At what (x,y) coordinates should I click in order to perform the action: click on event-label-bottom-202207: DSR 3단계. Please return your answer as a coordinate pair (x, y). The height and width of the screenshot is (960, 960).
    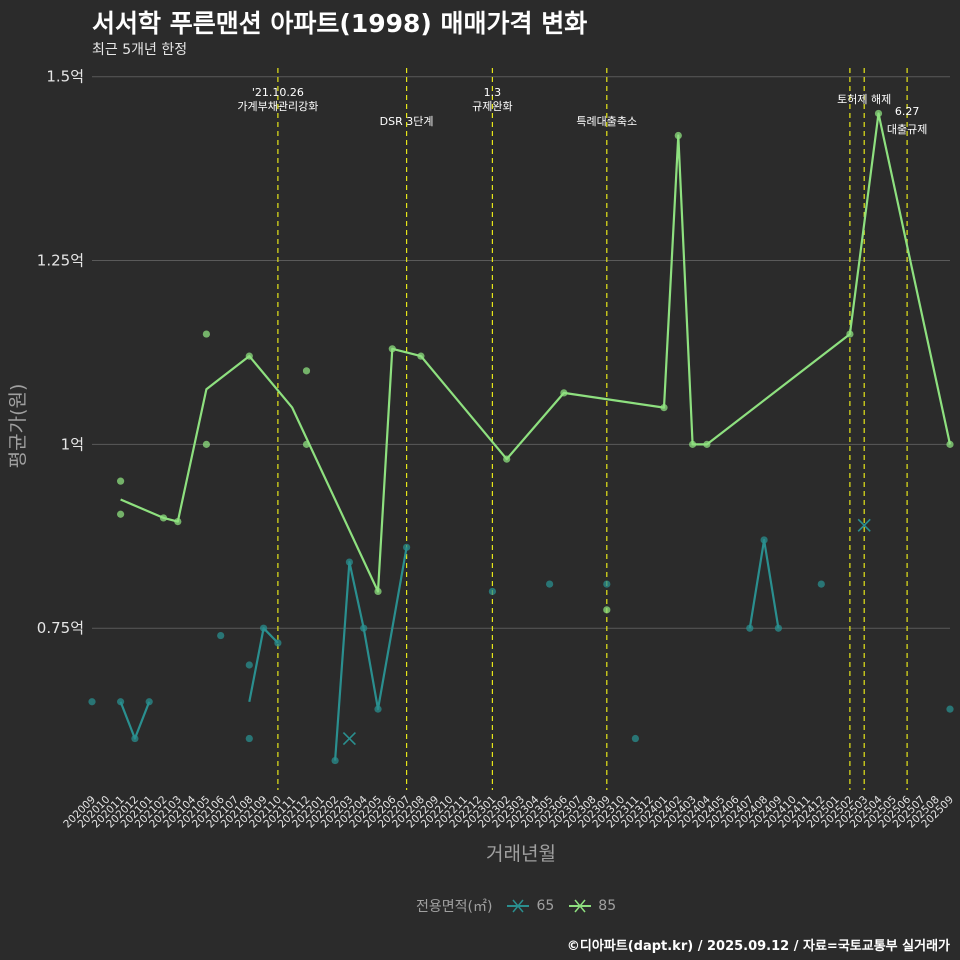
    Looking at the image, I should click on (407, 121).